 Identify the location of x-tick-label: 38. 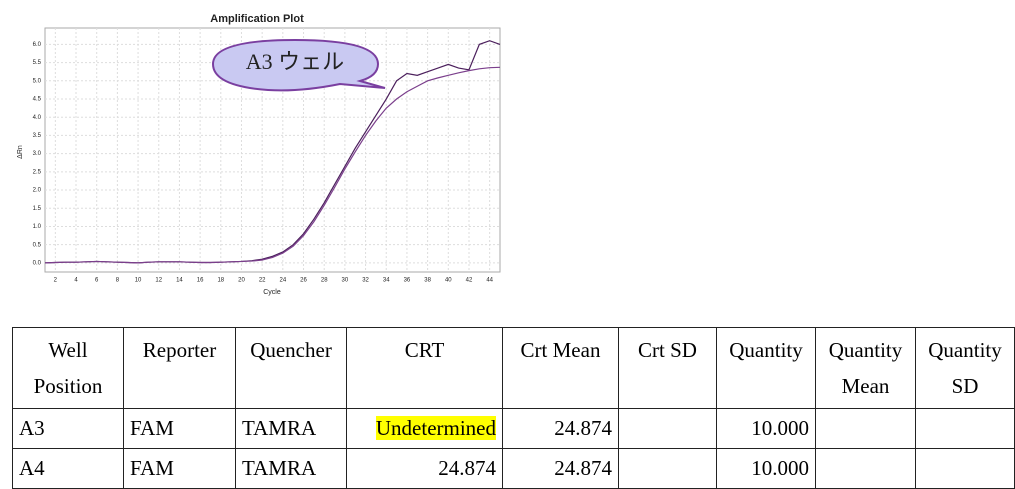
(427, 281).